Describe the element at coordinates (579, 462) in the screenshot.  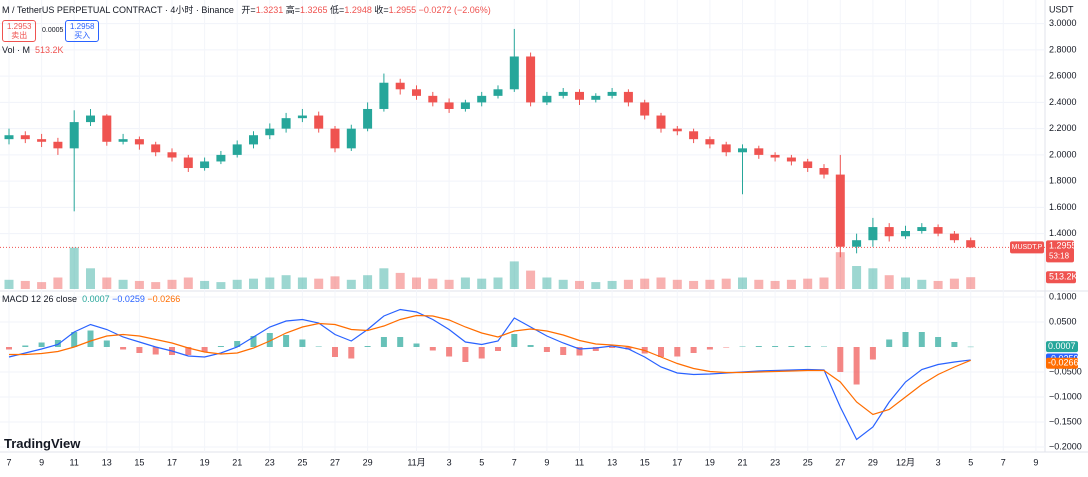
I see `x-tick-label: 11` at that location.